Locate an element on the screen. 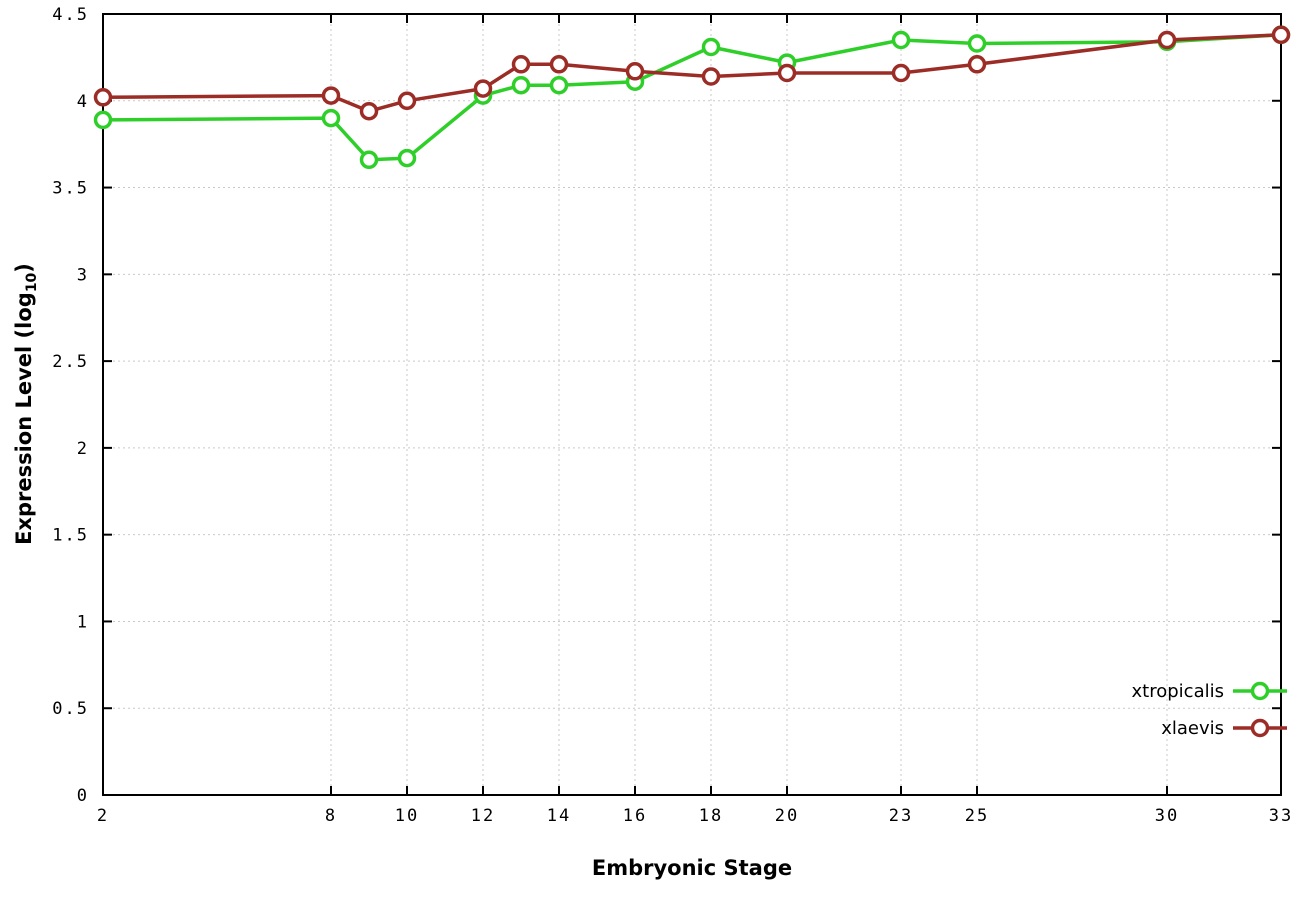  series-line-xlaevis is located at coordinates (692, 73).